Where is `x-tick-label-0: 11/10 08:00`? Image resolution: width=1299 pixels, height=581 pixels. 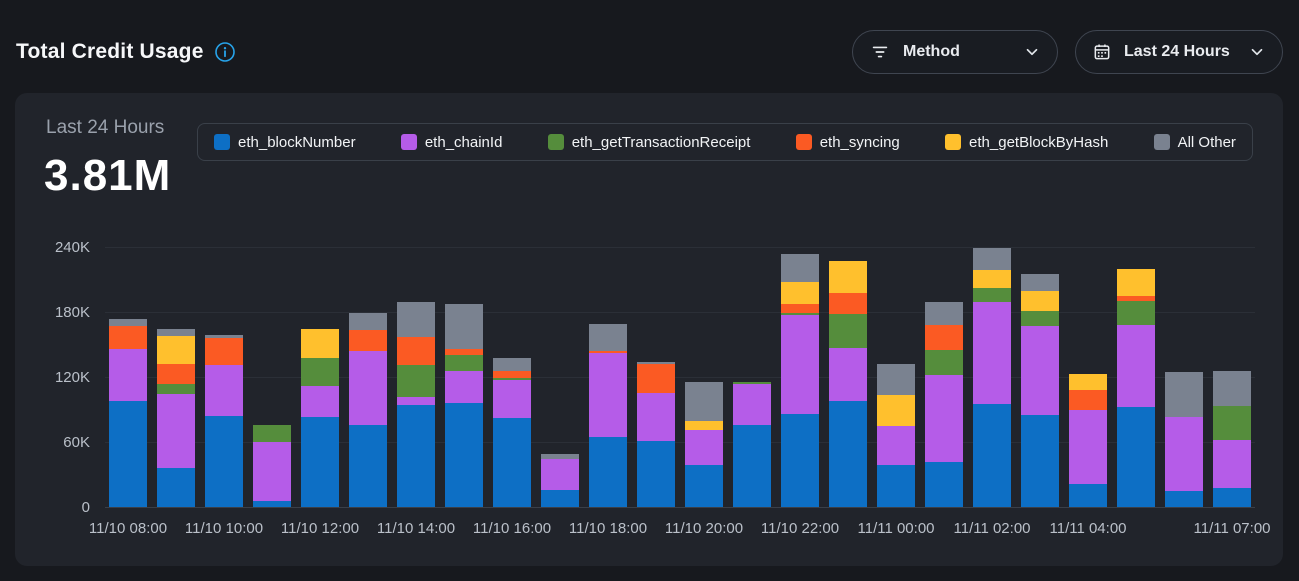 x-tick-label-0: 11/10 08:00 is located at coordinates (128, 528).